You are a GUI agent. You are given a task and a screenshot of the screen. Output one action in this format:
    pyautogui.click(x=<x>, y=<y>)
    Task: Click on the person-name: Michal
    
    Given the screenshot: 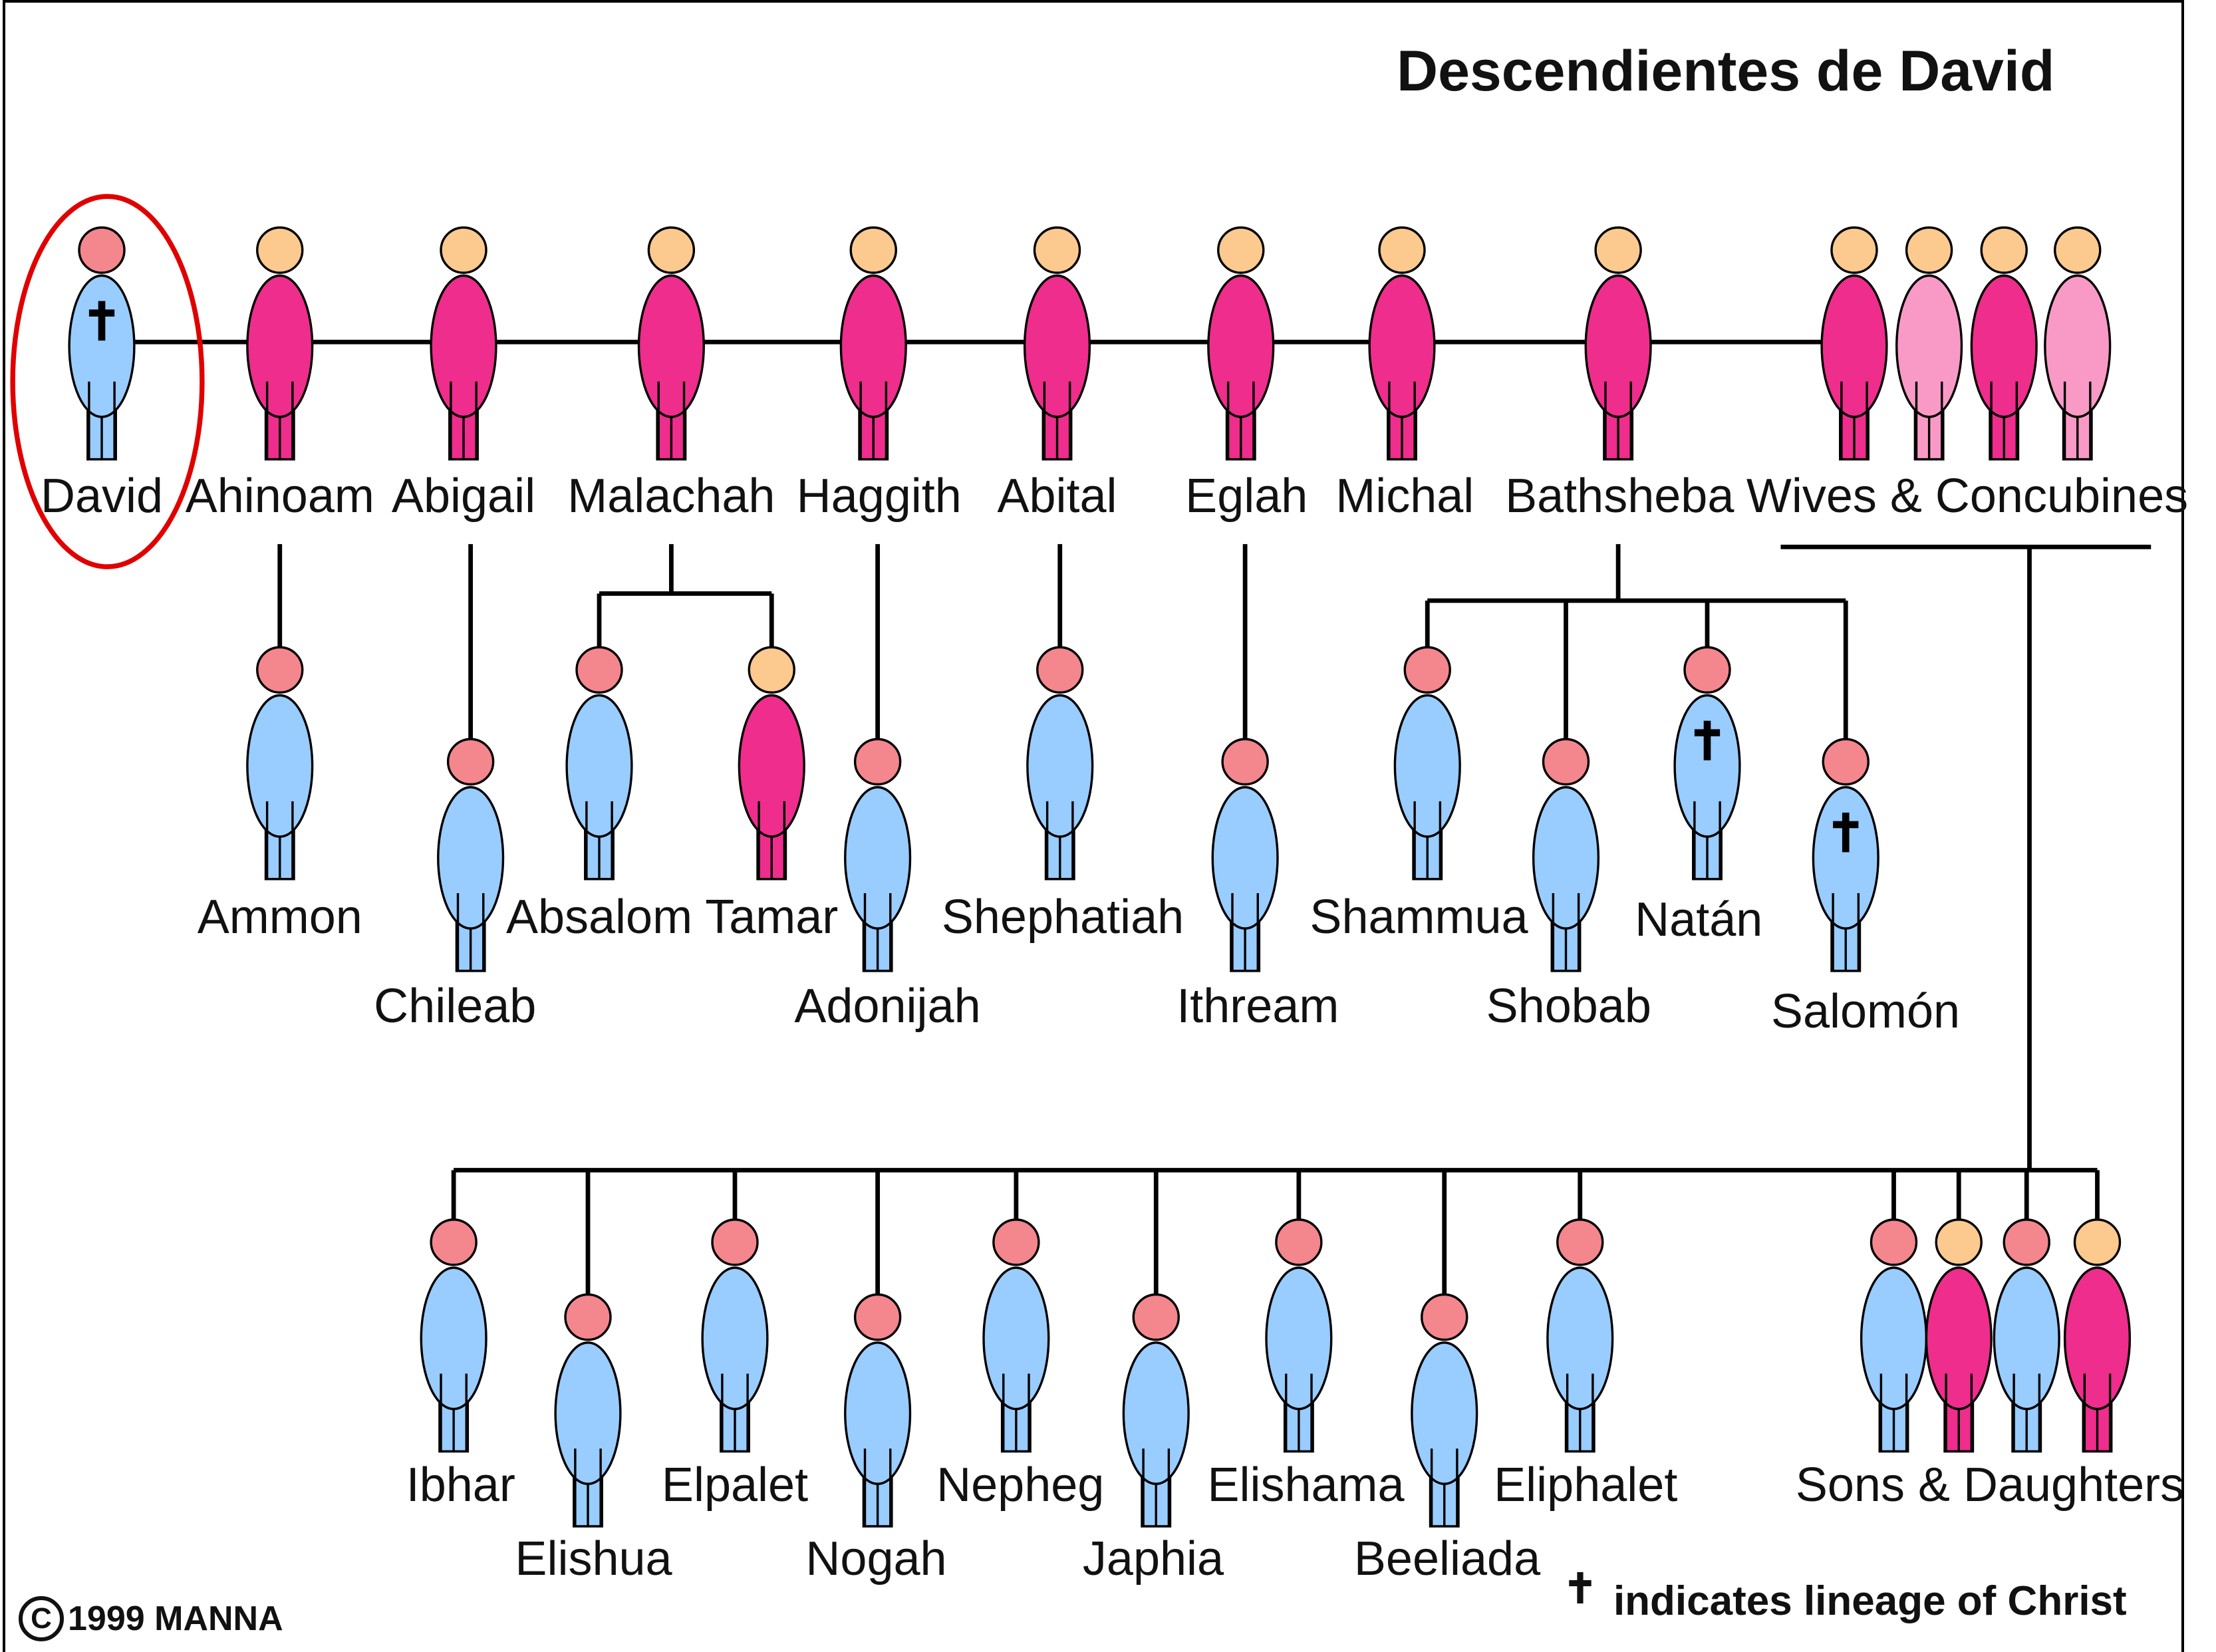 What is the action you would take?
    pyautogui.click(x=1404, y=496)
    